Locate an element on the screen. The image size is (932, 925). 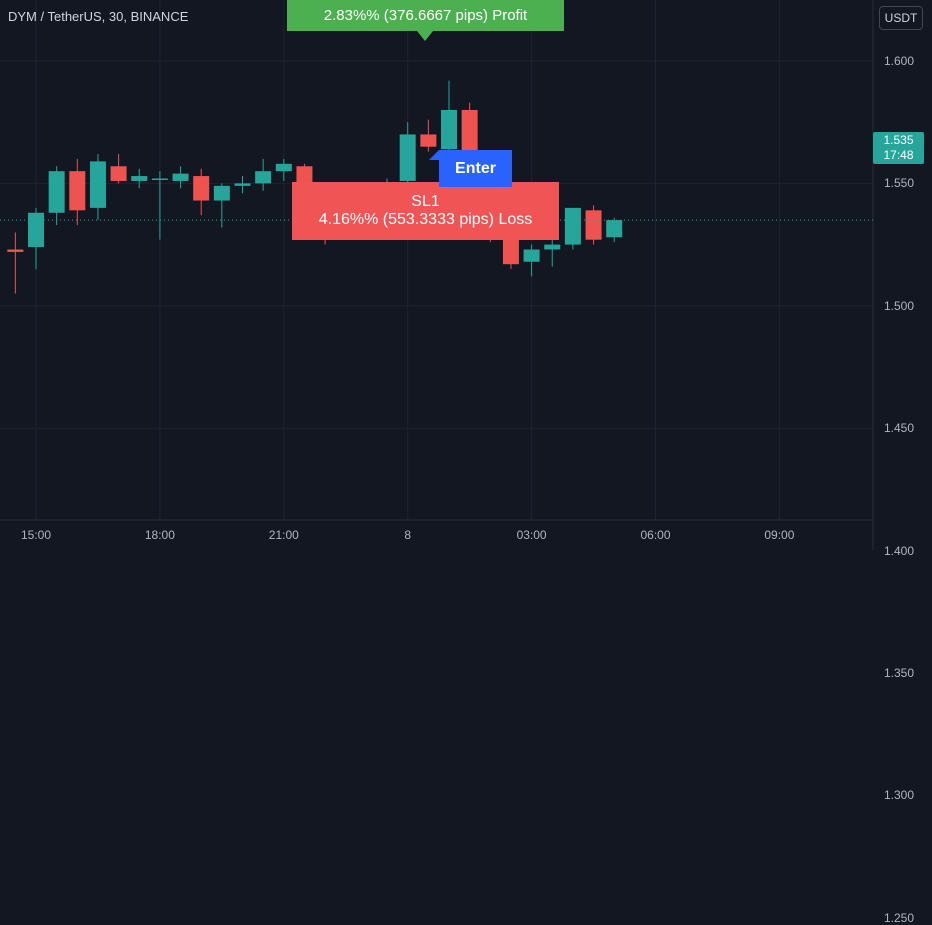
loss-text: 4.16%% (553.3333 pips) Loss is located at coordinates (425, 219).